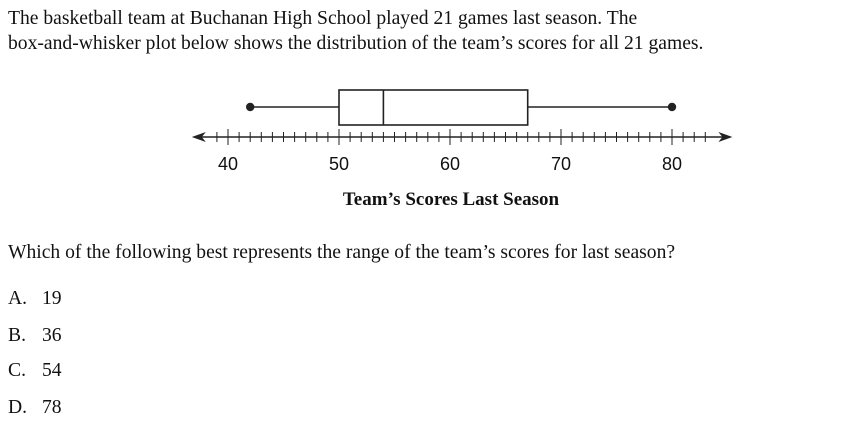 Image resolution: width=841 pixels, height=428 pixels. What do you see at coordinates (35, 407) in the screenshot?
I see `answer-choice: D. 78` at bounding box center [35, 407].